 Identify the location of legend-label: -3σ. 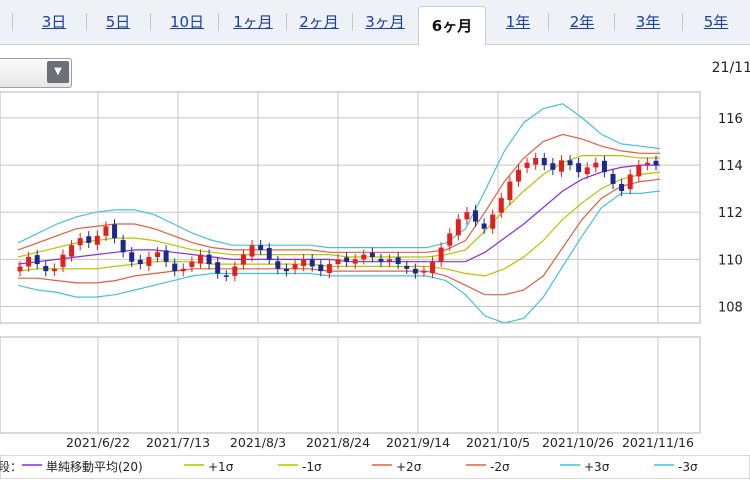
(688, 467).